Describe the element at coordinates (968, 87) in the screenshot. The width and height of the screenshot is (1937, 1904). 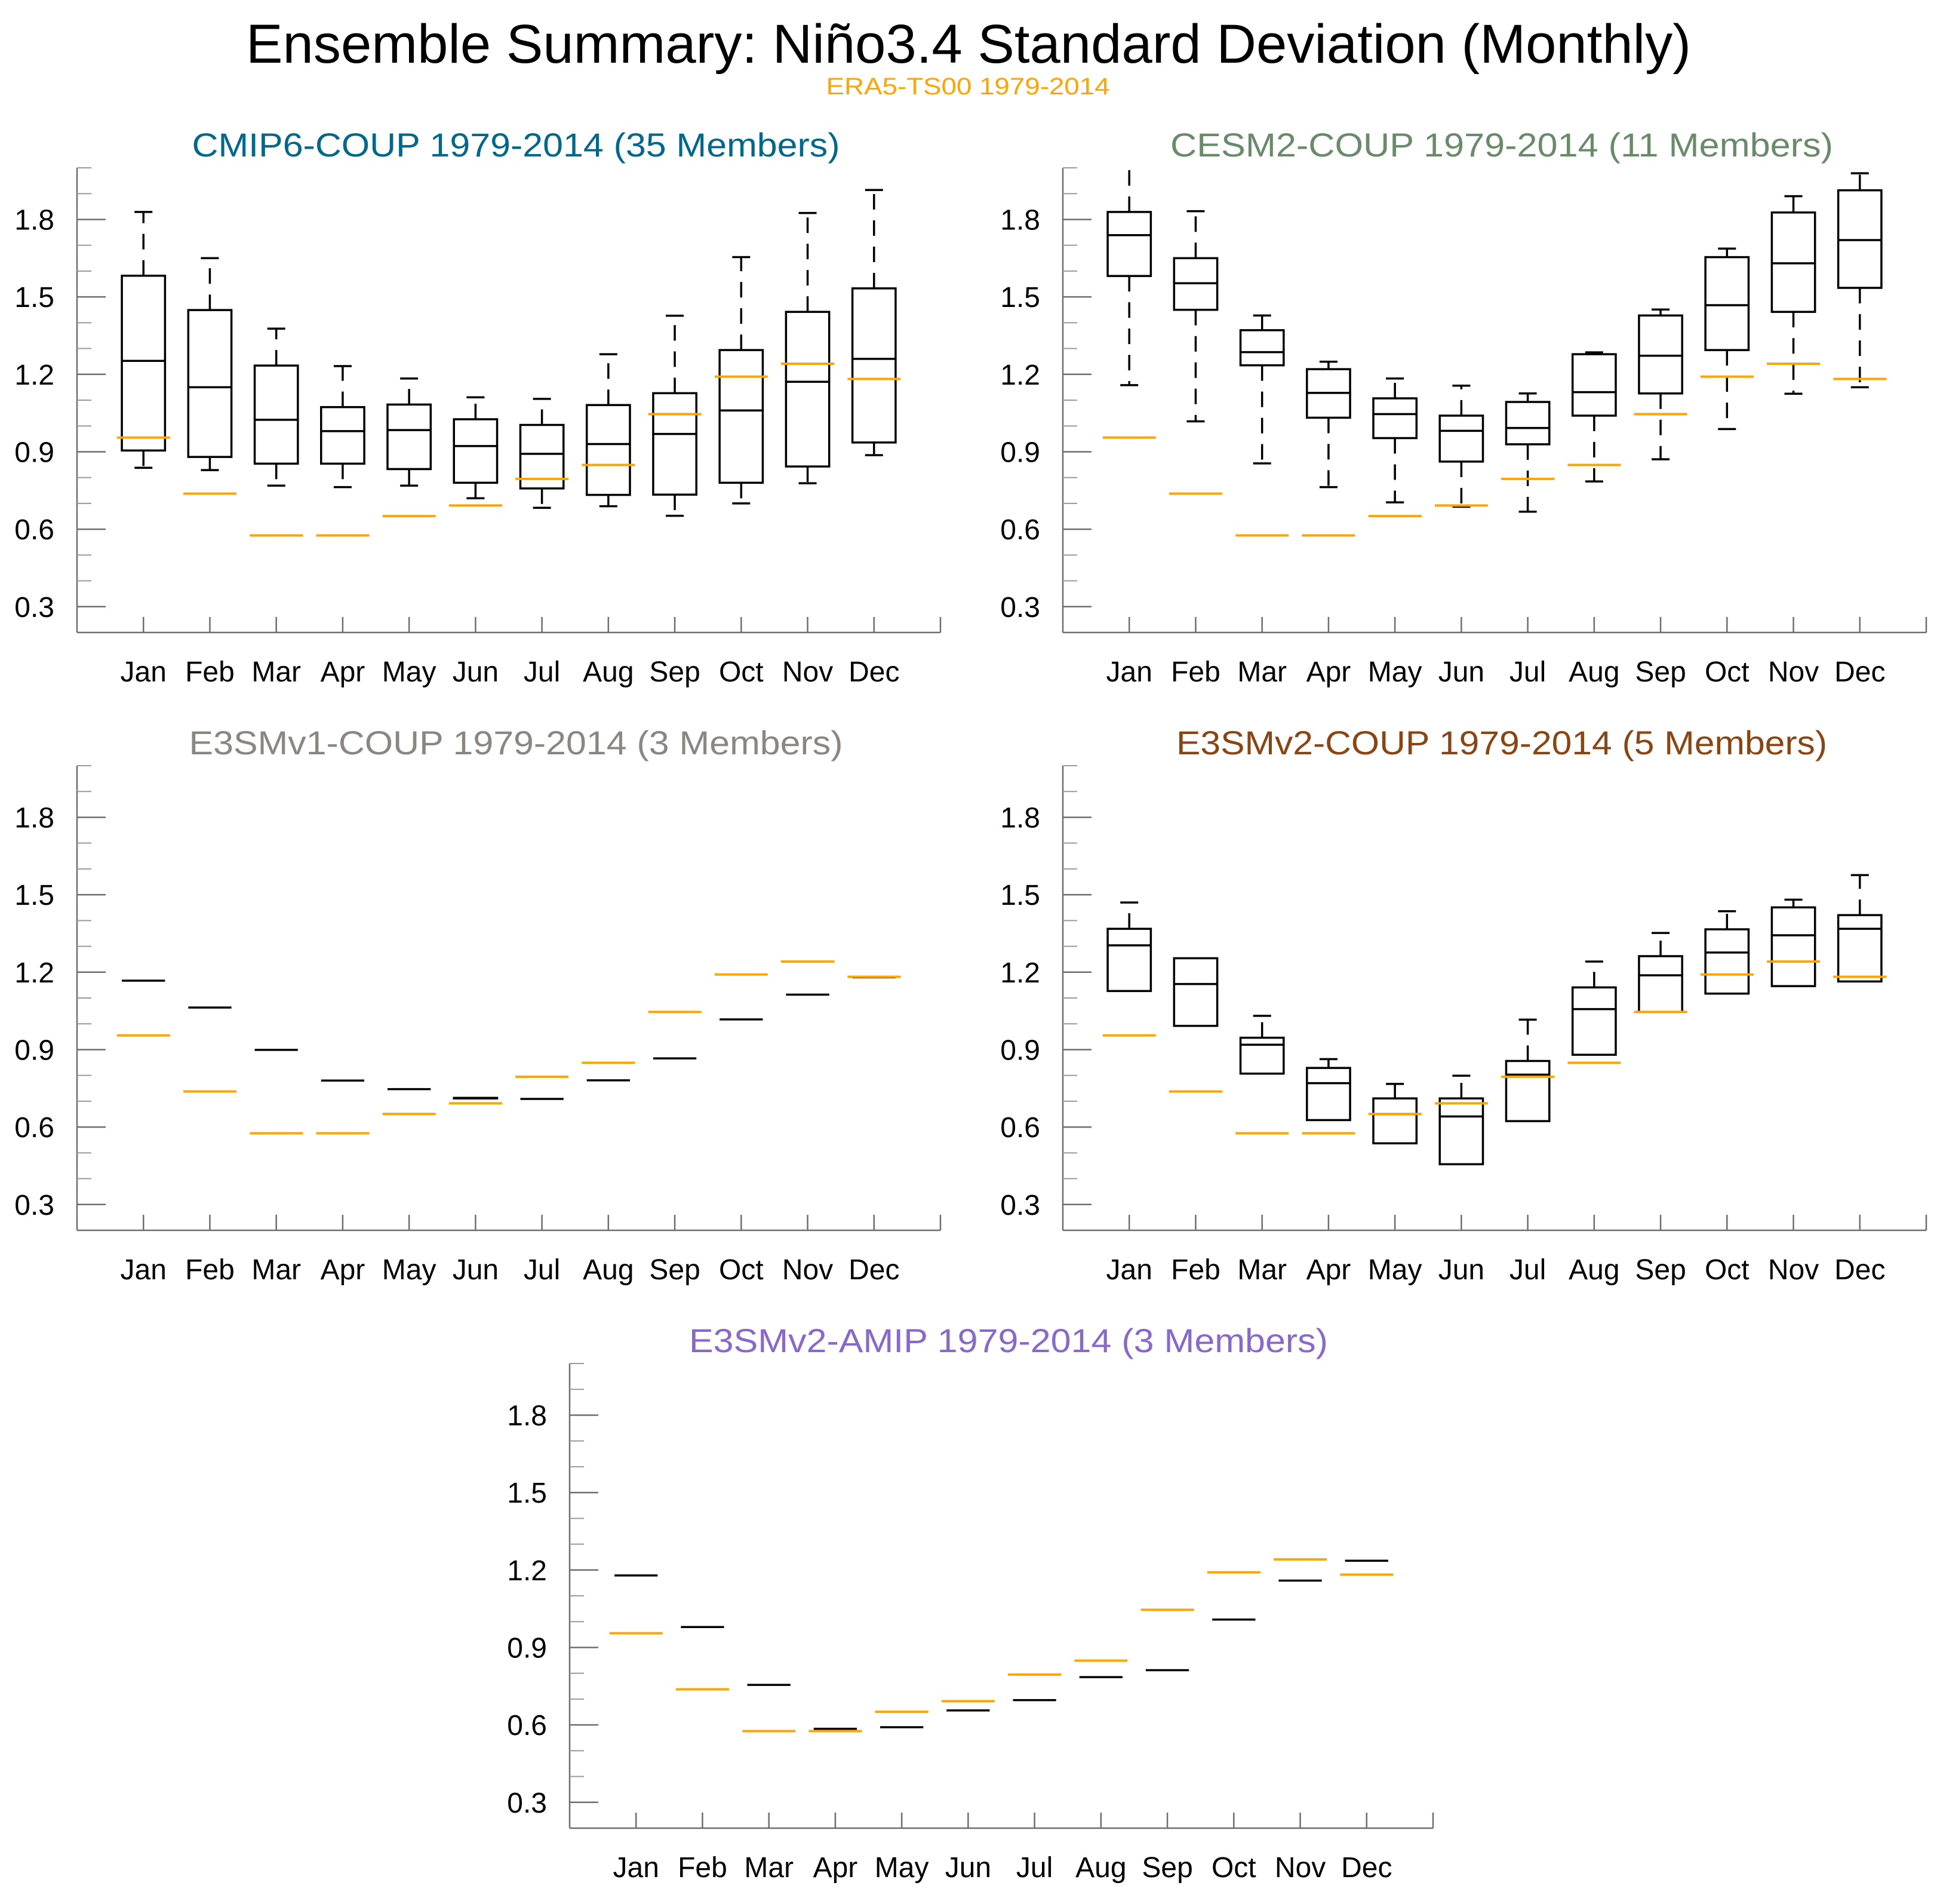
I see `figure-subtitle: ERA5-TS00 1979-2014` at that location.